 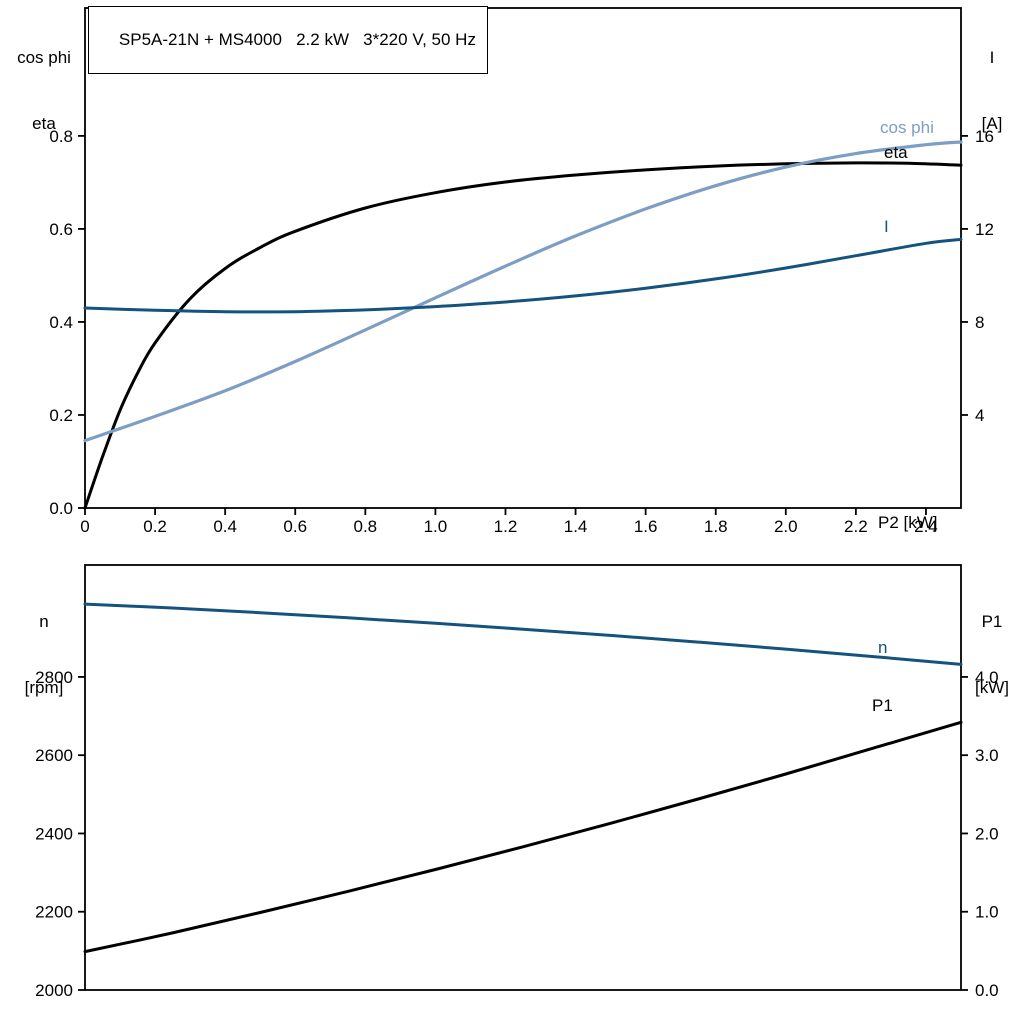 I want to click on cos-phi-curve-label: cos phi, so click(x=907, y=127).